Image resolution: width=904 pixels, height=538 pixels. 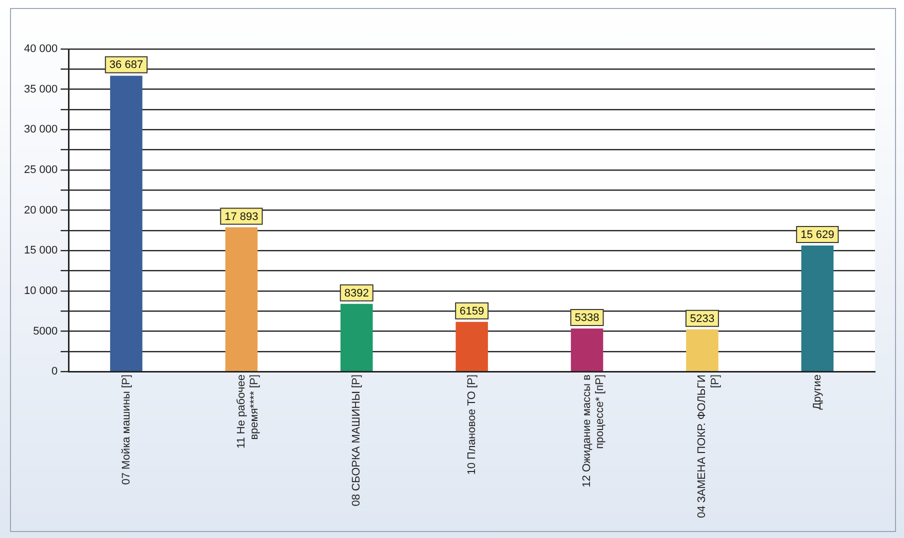 I want to click on data-label: 17 893, so click(x=241, y=216).